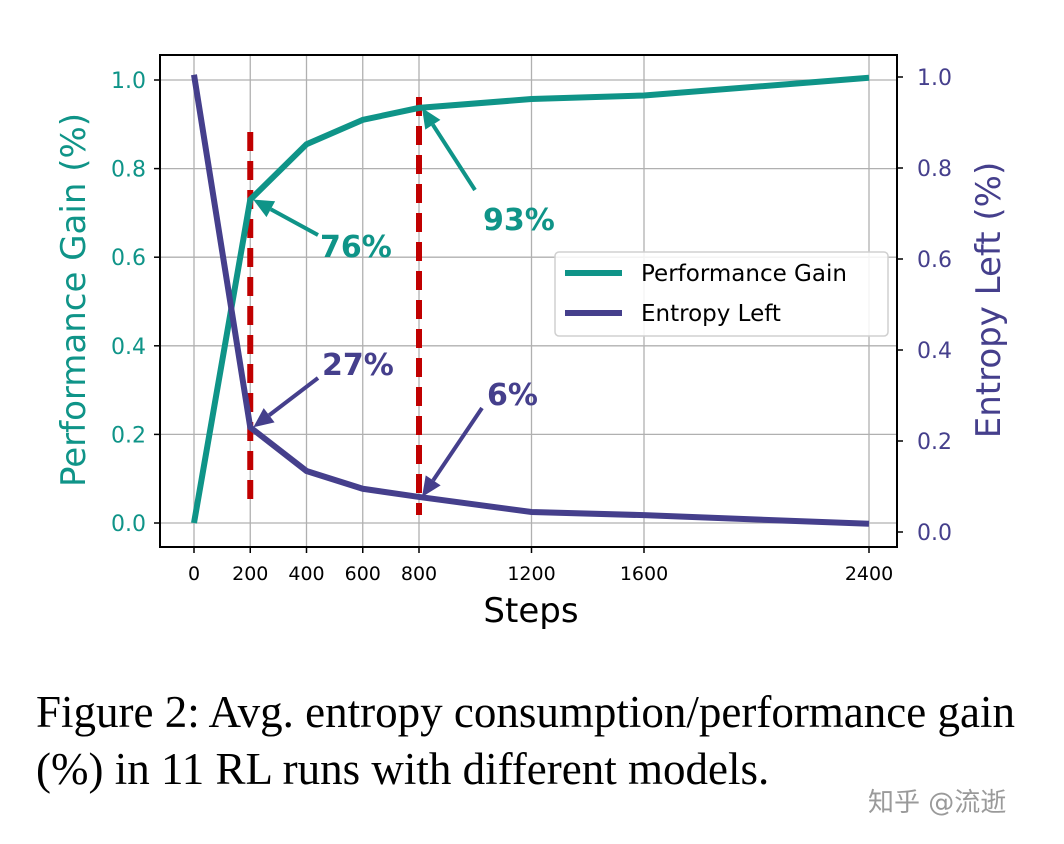 This screenshot has width=1064, height=844. Describe the element at coordinates (934, 351) in the screenshot. I see `y-right-tick-label: 0.4` at that location.